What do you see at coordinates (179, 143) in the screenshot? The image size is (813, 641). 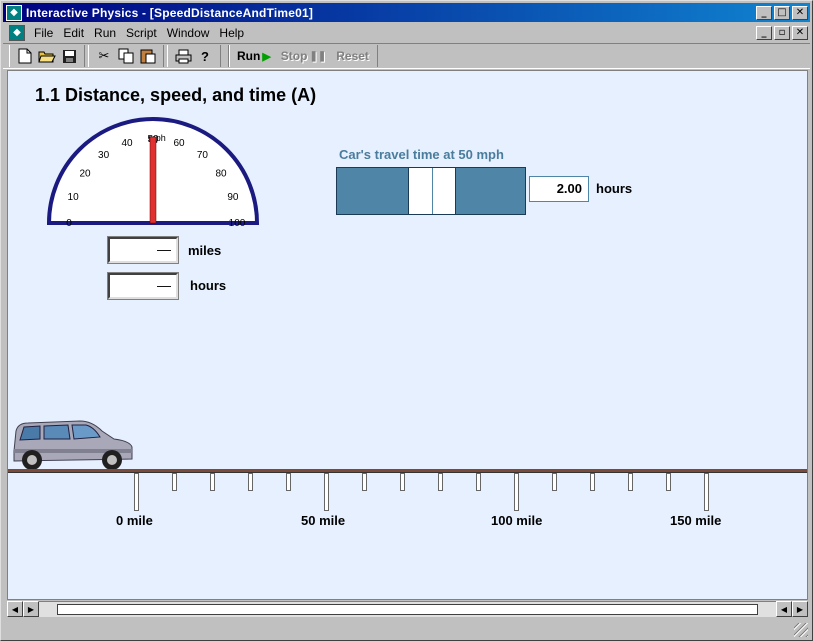 I see `speedometer-tick-label: 60` at bounding box center [179, 143].